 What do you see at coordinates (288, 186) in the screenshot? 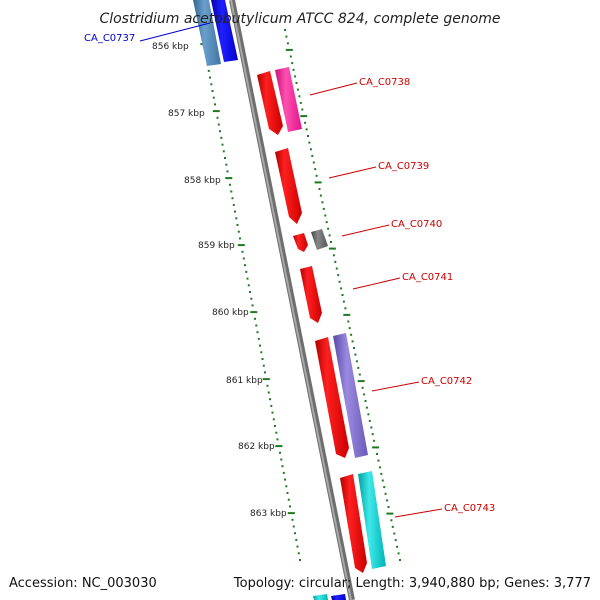
I see `cds-ca-c0739` at bounding box center [288, 186].